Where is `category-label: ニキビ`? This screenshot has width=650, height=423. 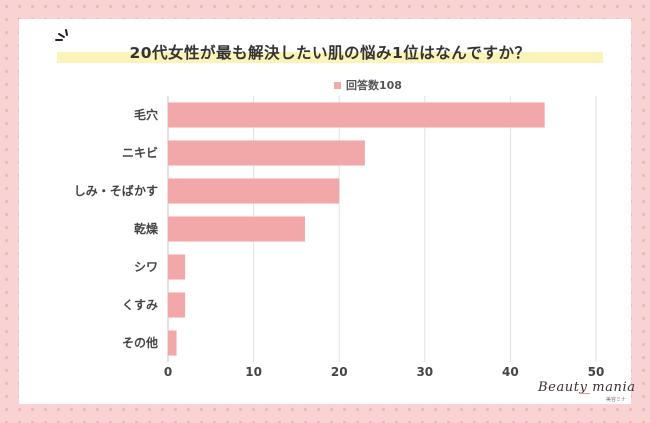
category-label: ニキビ is located at coordinates (140, 152).